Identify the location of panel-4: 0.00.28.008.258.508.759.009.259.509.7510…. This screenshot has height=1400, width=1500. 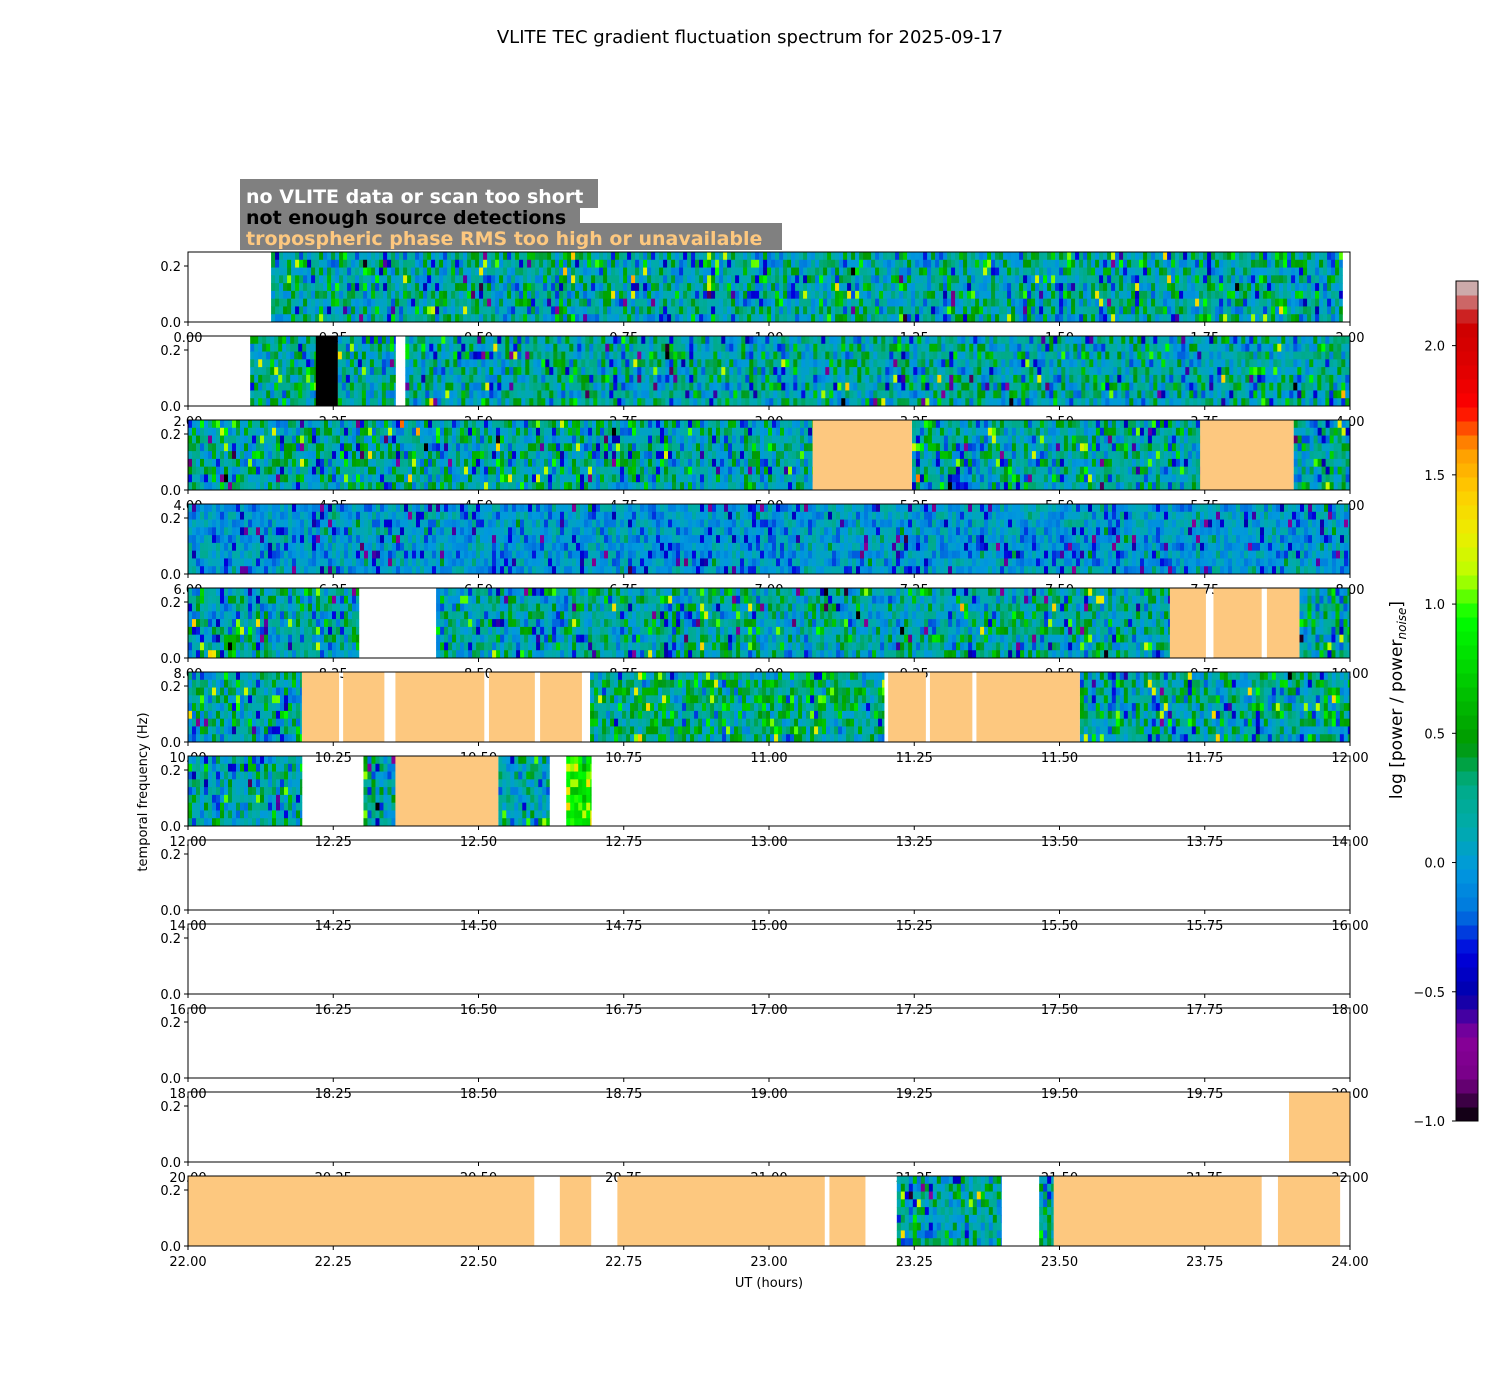
(764, 634).